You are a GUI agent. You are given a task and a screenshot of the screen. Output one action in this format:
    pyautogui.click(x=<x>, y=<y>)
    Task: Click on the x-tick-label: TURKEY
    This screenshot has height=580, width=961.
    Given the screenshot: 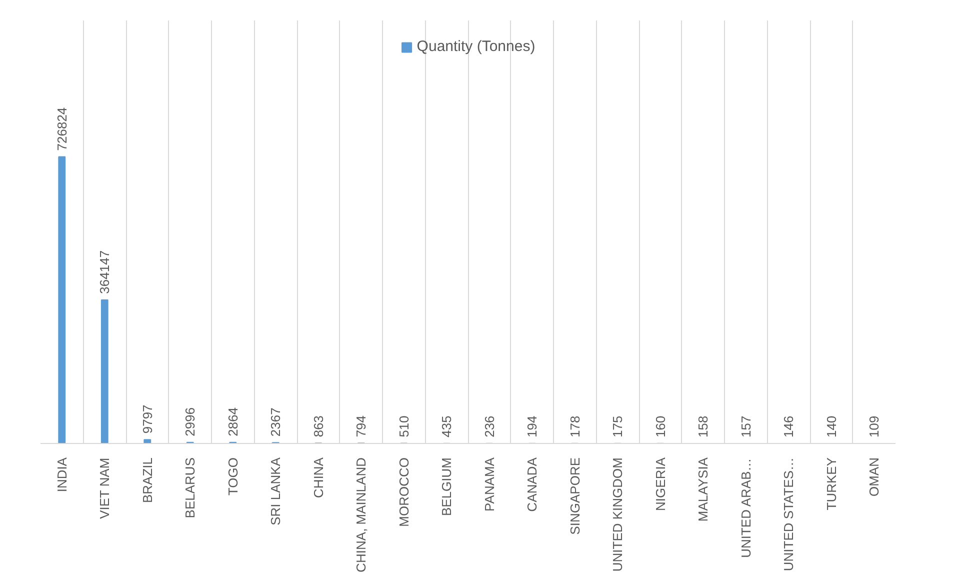 What is the action you would take?
    pyautogui.click(x=831, y=483)
    